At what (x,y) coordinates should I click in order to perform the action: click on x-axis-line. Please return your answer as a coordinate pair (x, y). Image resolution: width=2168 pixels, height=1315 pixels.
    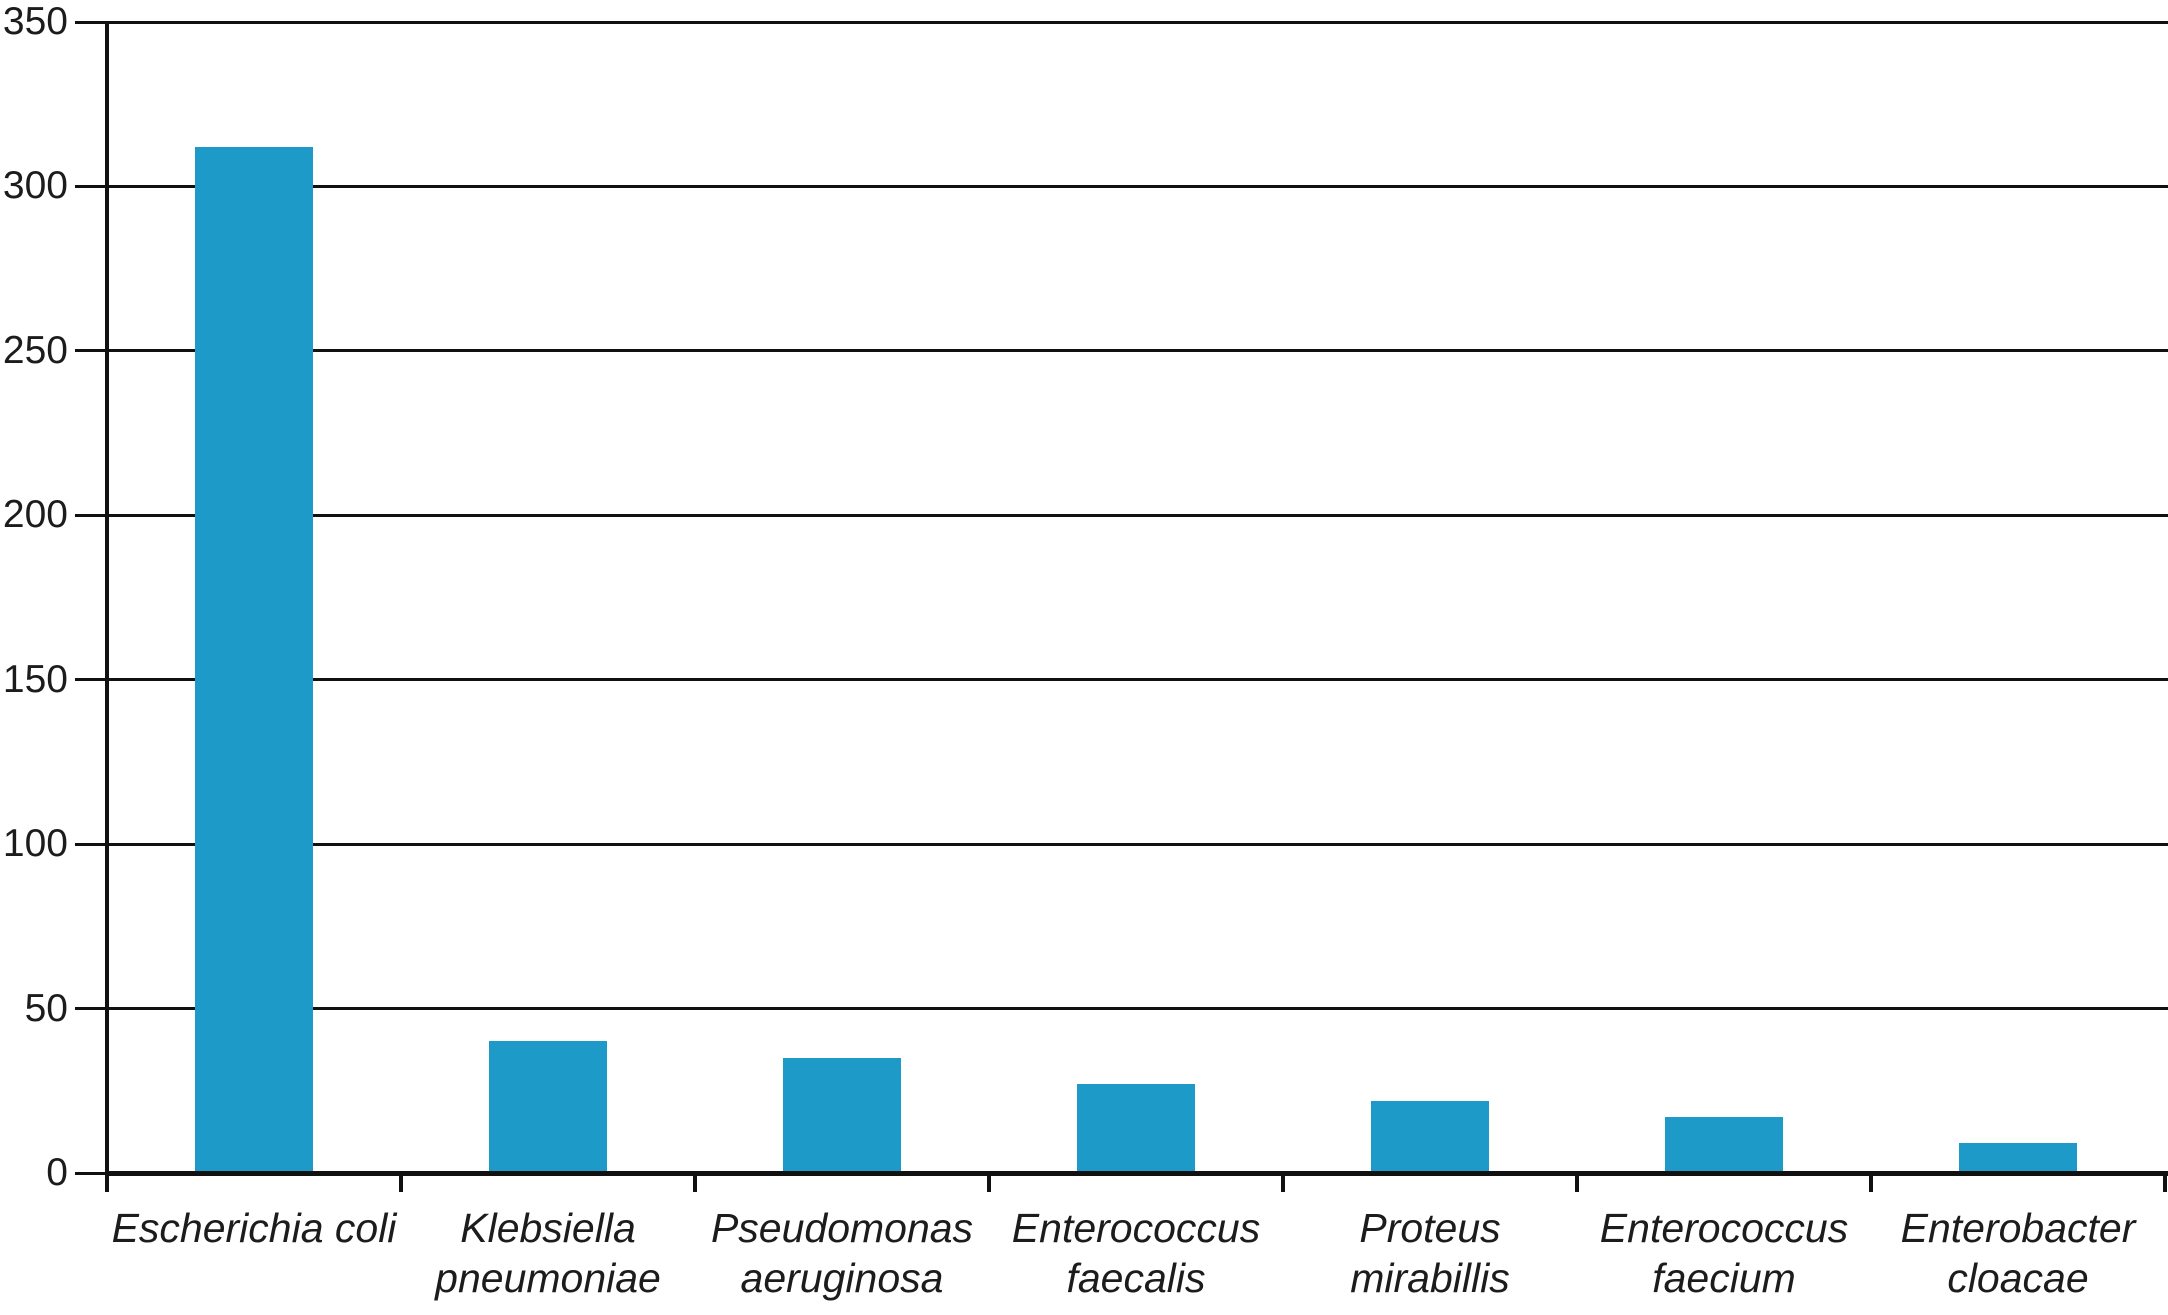
    Looking at the image, I should click on (1137, 1173).